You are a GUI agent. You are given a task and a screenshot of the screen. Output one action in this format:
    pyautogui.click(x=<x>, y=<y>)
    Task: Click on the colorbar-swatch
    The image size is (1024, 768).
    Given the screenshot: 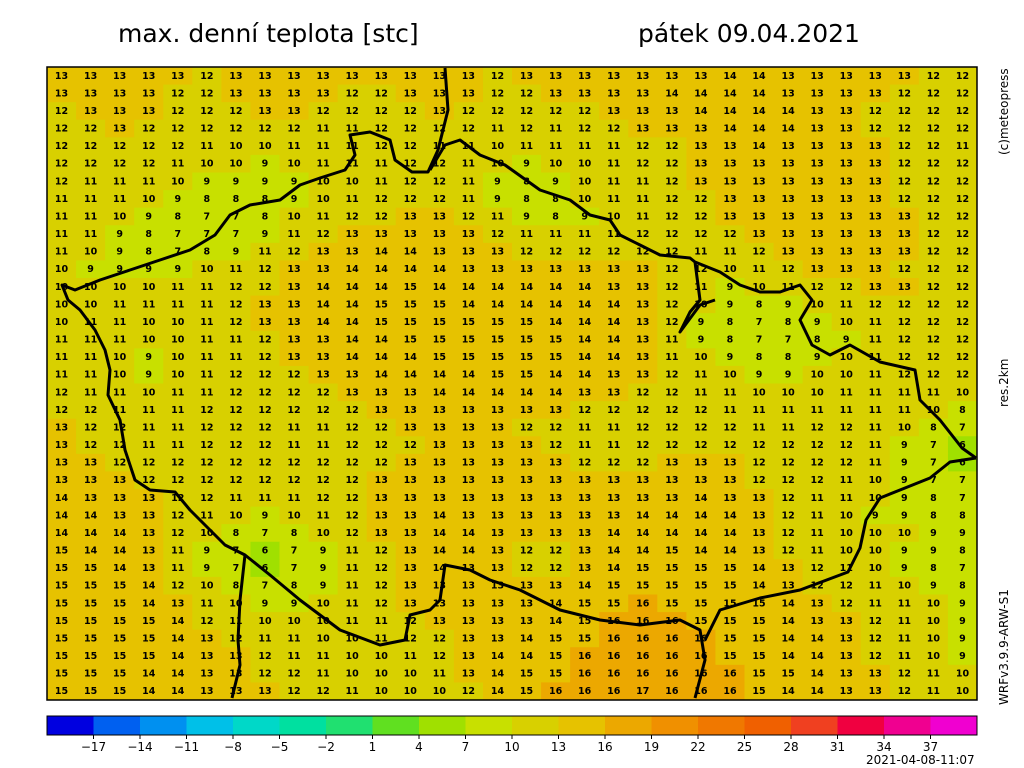 What is the action you would take?
    pyautogui.click(x=489, y=725)
    